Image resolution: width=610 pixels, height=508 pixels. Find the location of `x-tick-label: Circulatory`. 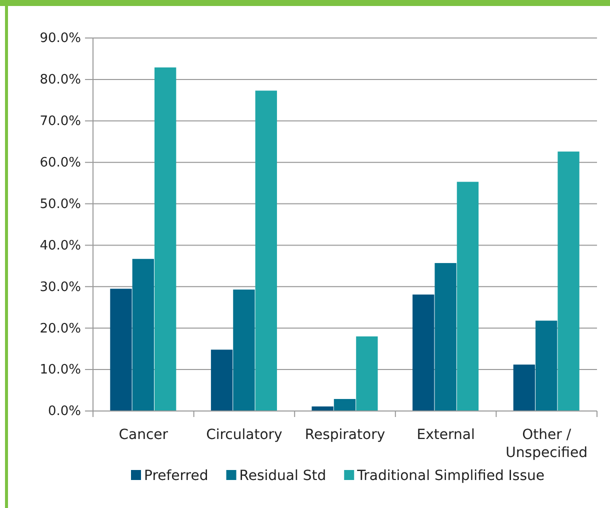

x-tick-label: Circulatory is located at coordinates (244, 435).